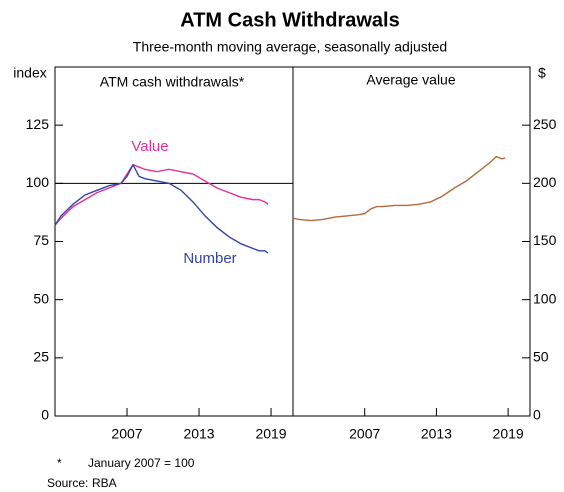 The image size is (564, 492). I want to click on source: RBA, so click(104, 483).